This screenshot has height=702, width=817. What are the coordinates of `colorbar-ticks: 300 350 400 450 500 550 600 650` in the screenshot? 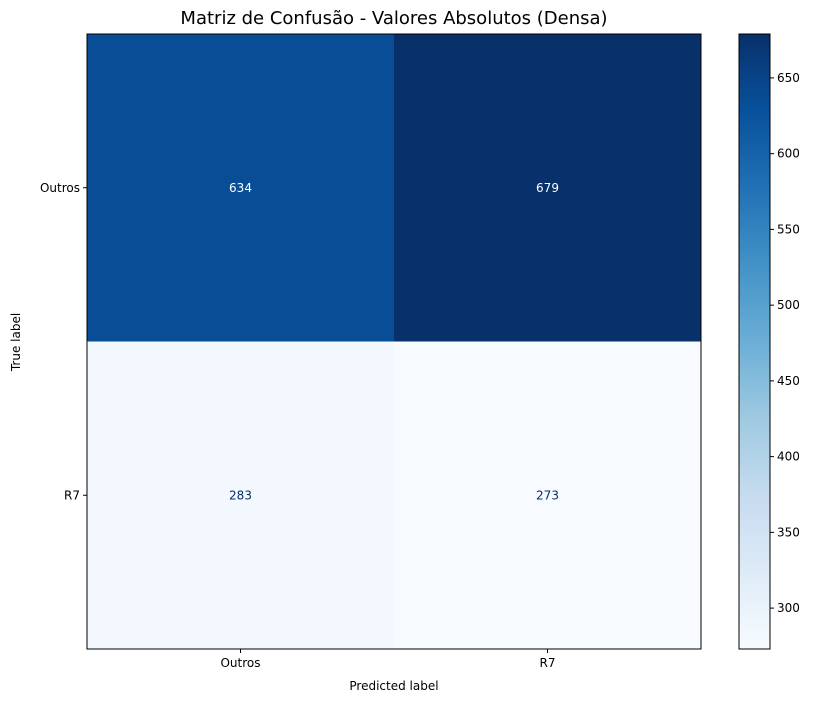 It's located at (785, 343).